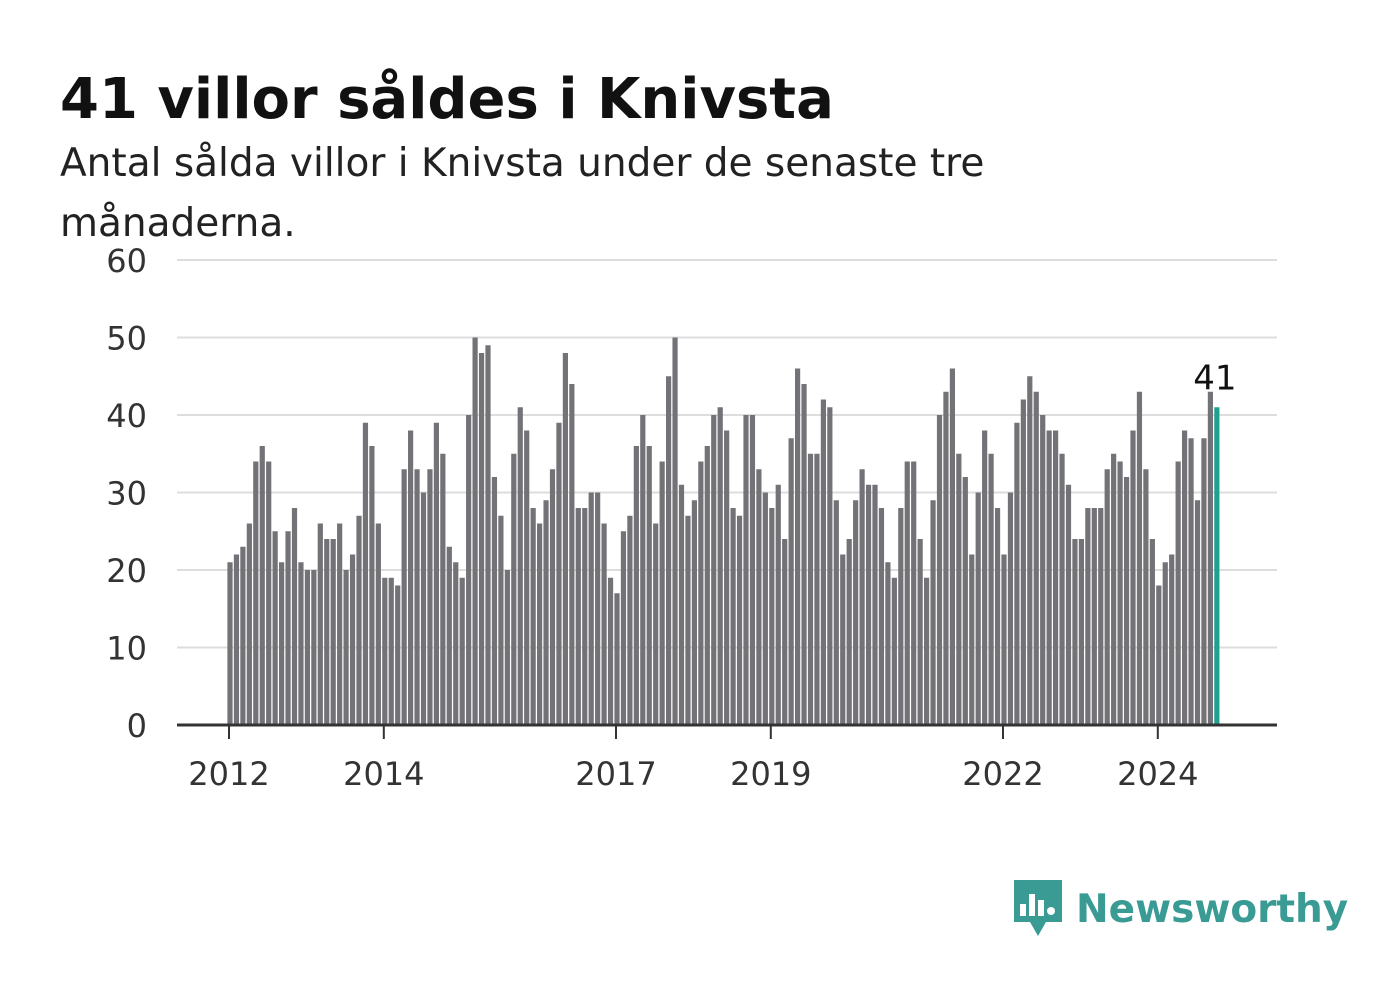 The image size is (1382, 999). Describe the element at coordinates (126, 649) in the screenshot. I see `y-tick-label: 10` at that location.